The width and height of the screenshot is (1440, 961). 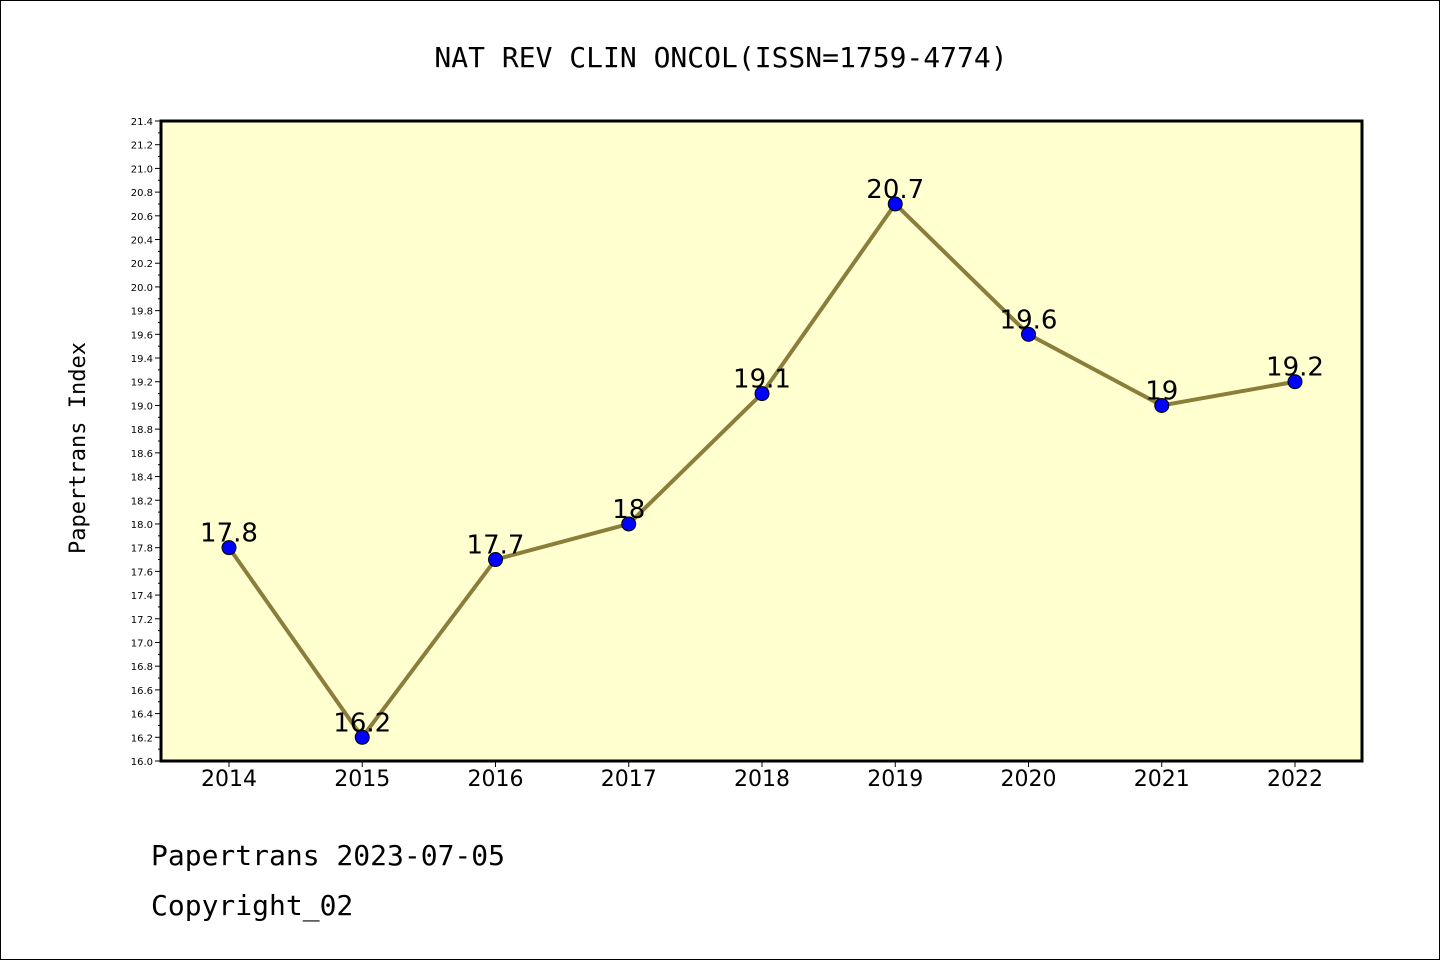 What do you see at coordinates (1161, 391) in the screenshot?
I see `data-label: 19` at bounding box center [1161, 391].